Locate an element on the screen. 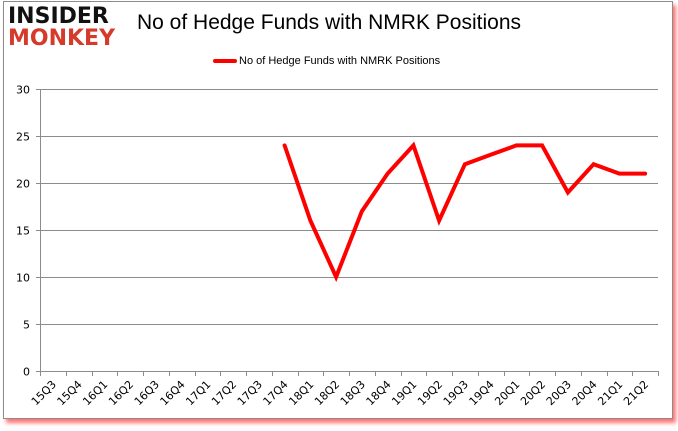  x-tick-label: 19Q1 is located at coordinates (404, 393).